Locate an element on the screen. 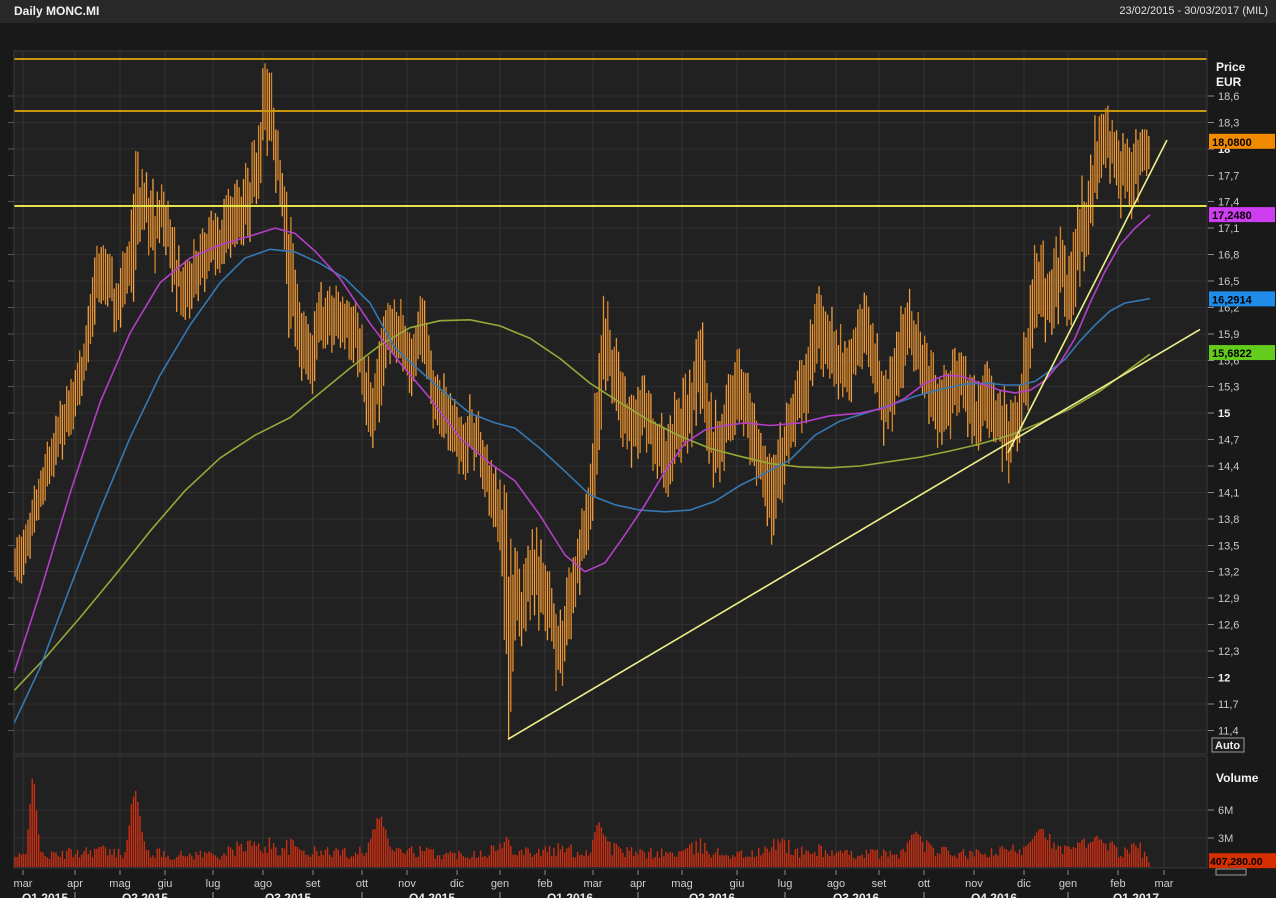 The width and height of the screenshot is (1276, 898). price-tick-label: 12,9 is located at coordinates (1228, 599).